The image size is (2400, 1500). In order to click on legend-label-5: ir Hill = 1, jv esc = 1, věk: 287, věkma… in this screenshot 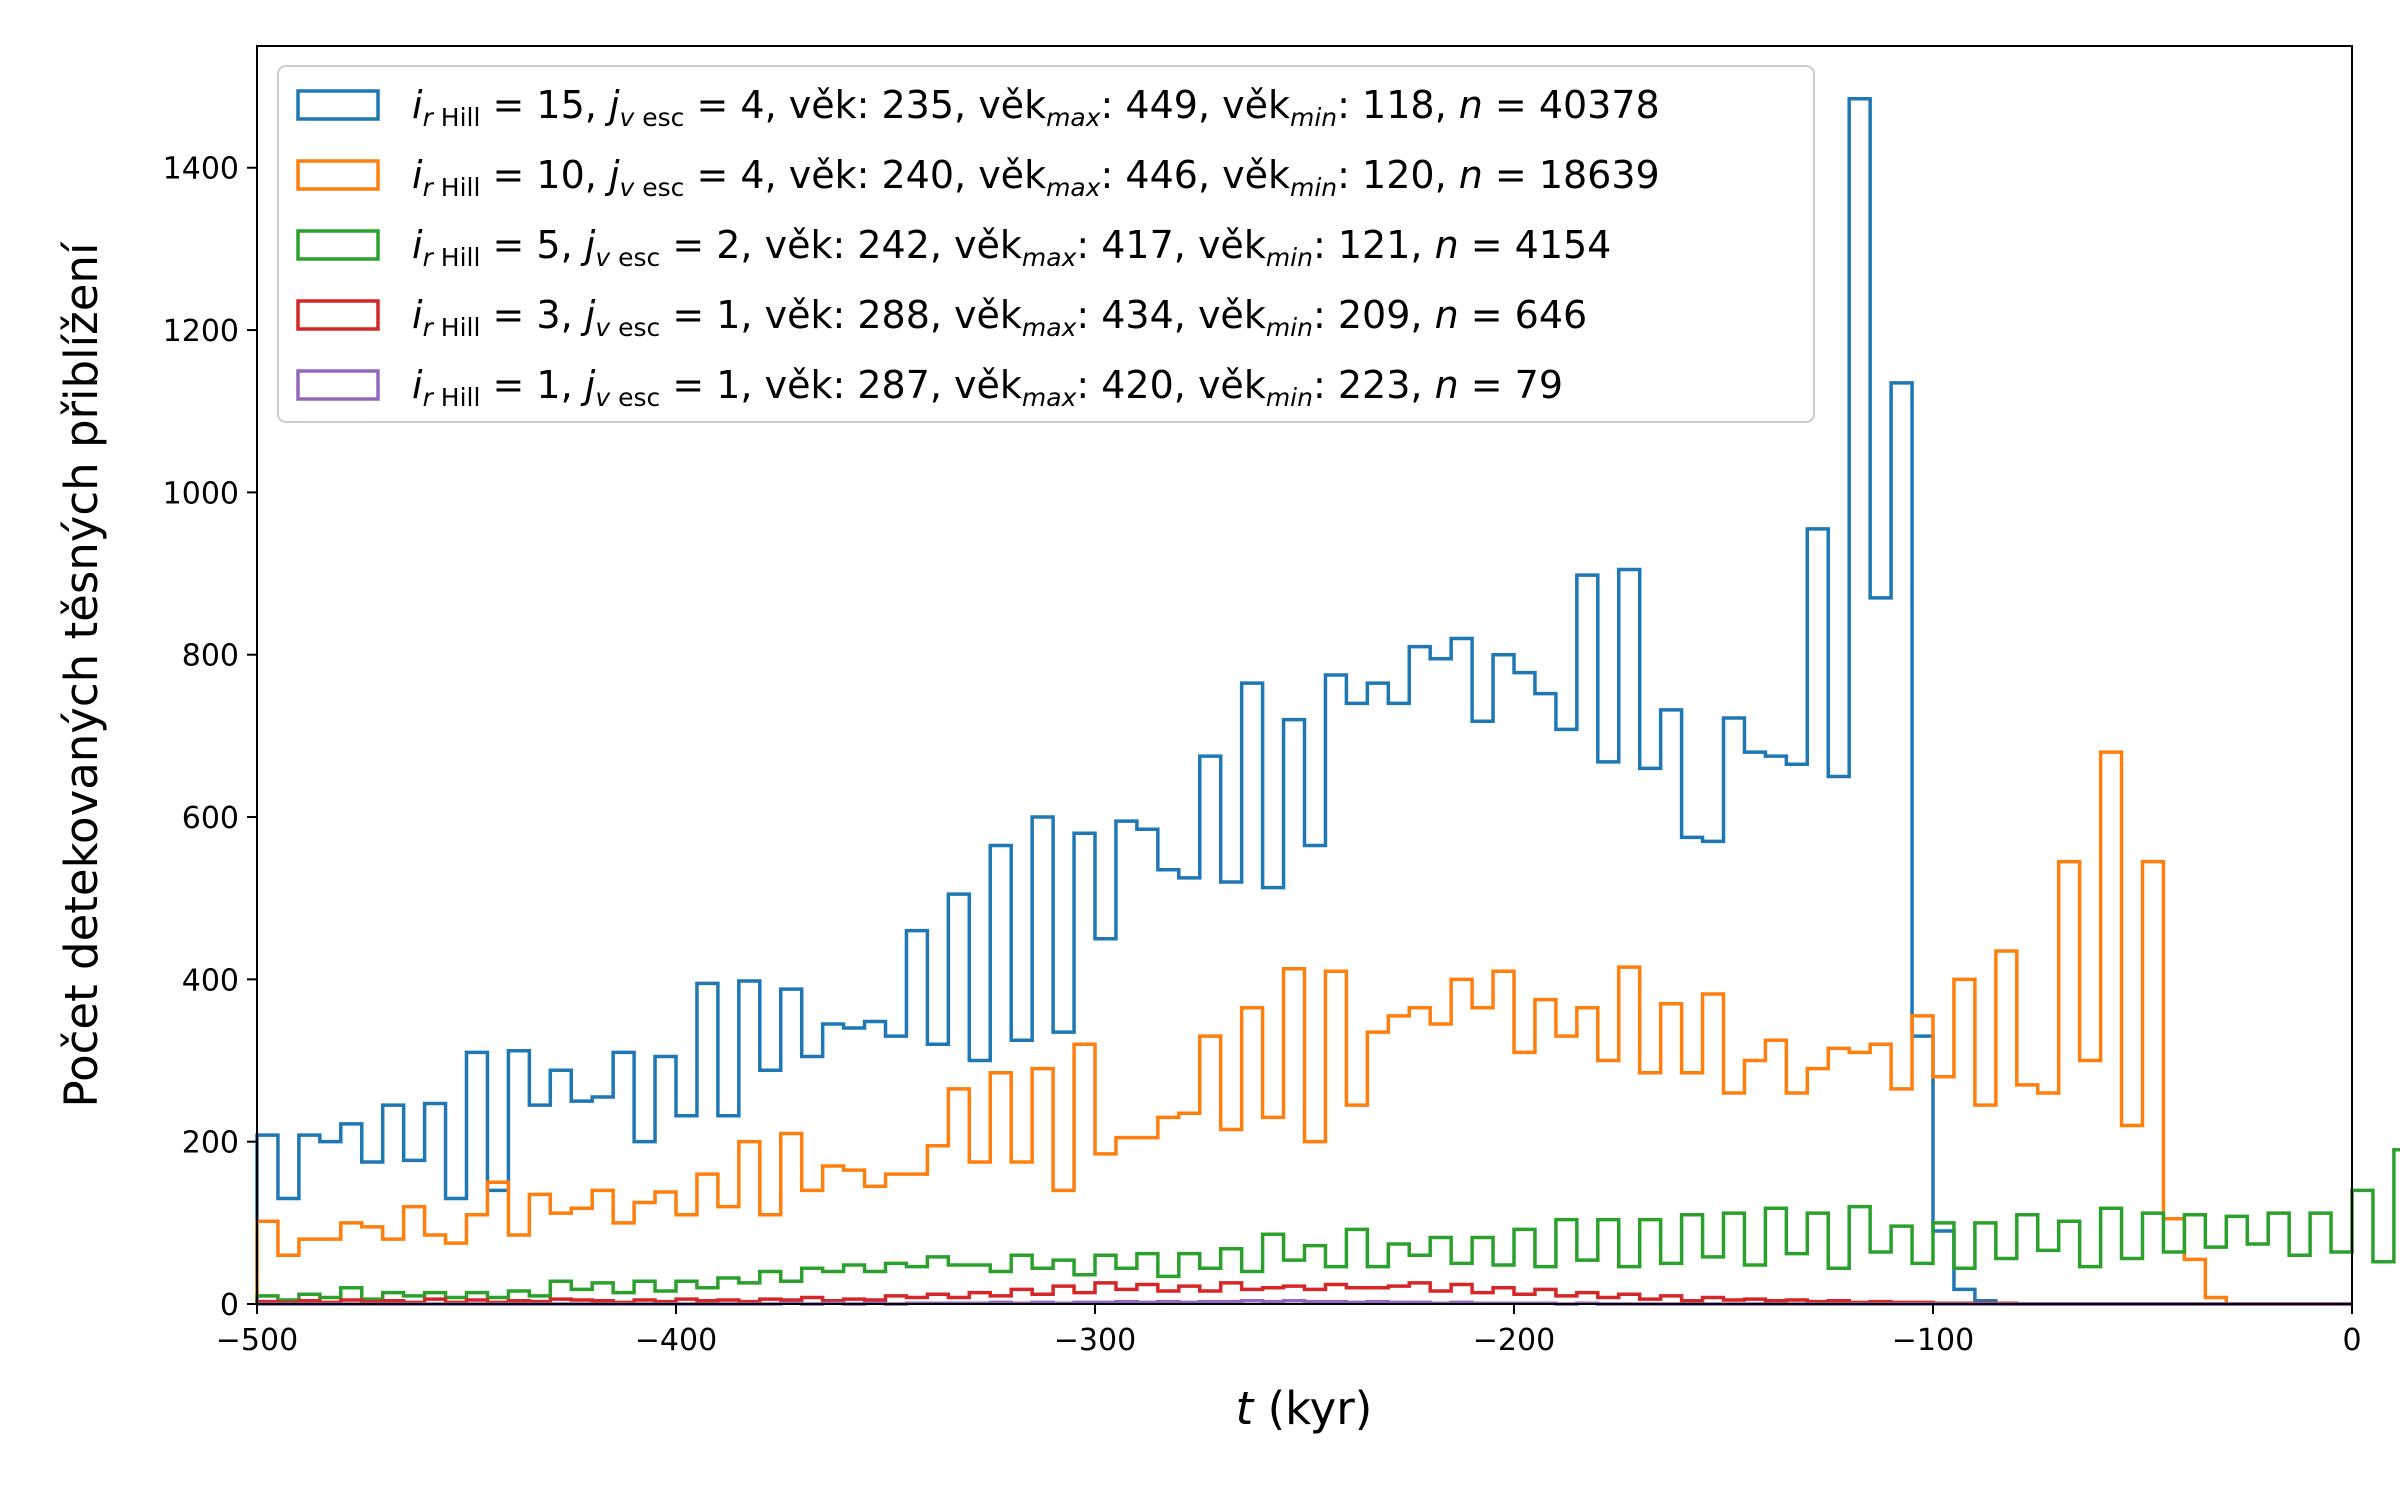, I will do `click(987, 387)`.